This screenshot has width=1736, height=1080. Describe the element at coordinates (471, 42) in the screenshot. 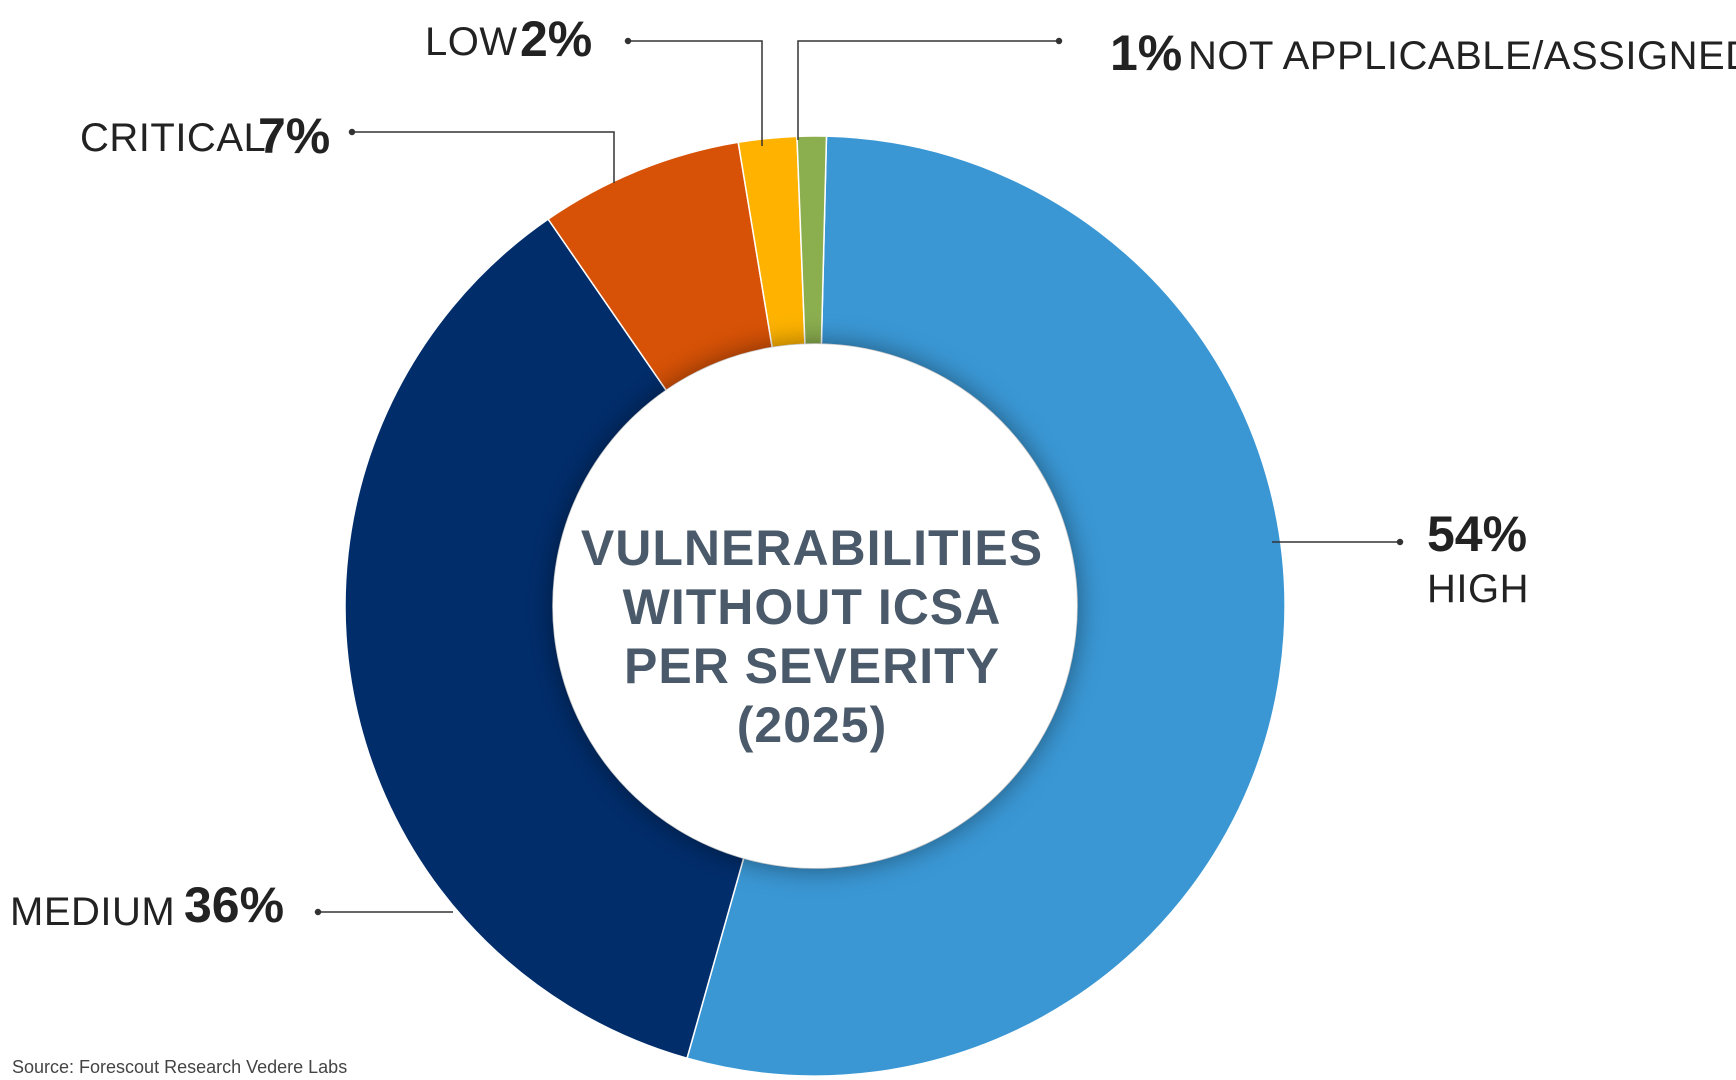

I see `label-low-name: LOW` at that location.